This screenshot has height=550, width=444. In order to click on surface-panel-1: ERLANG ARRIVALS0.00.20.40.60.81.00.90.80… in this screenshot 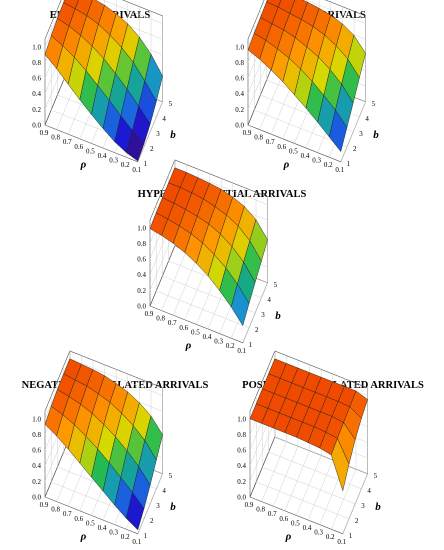, I will do `click(104, 87)`.